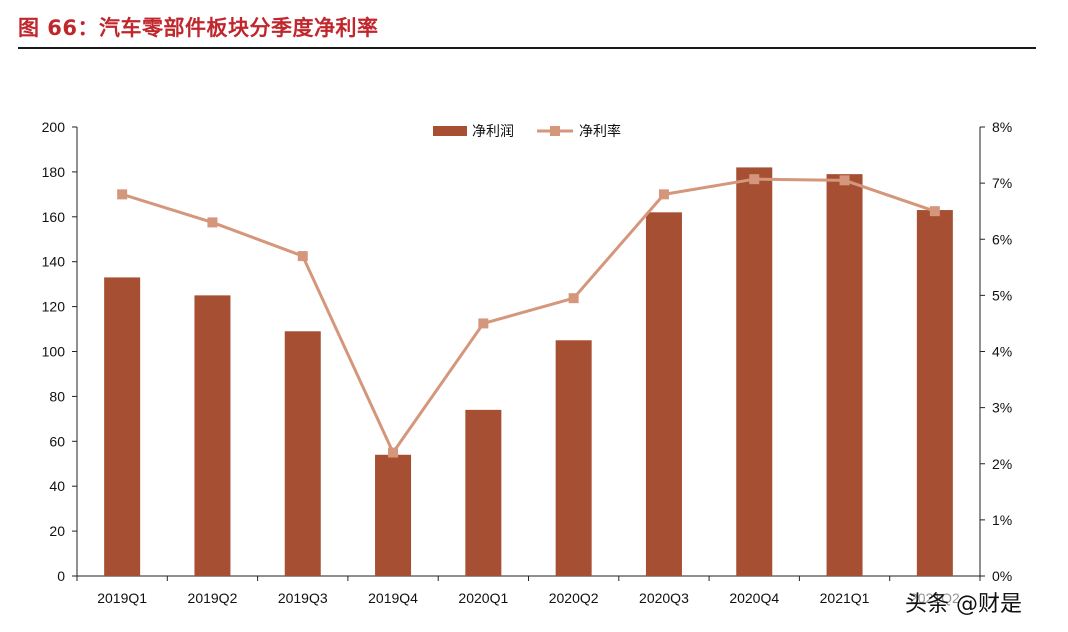  What do you see at coordinates (754, 598) in the screenshot?
I see `x-tick-label: 2020Q4` at bounding box center [754, 598].